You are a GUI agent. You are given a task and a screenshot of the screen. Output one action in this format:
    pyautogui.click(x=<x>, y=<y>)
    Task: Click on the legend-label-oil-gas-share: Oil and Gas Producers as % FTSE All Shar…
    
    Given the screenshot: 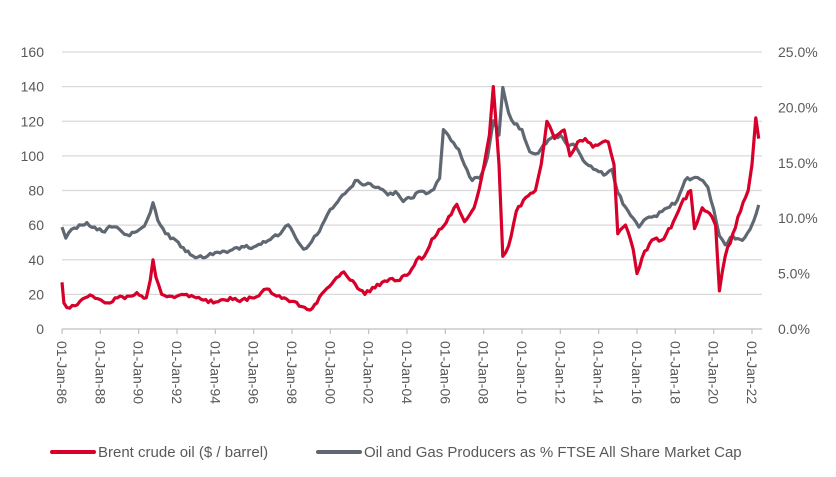 What is the action you would take?
    pyautogui.click(x=553, y=452)
    